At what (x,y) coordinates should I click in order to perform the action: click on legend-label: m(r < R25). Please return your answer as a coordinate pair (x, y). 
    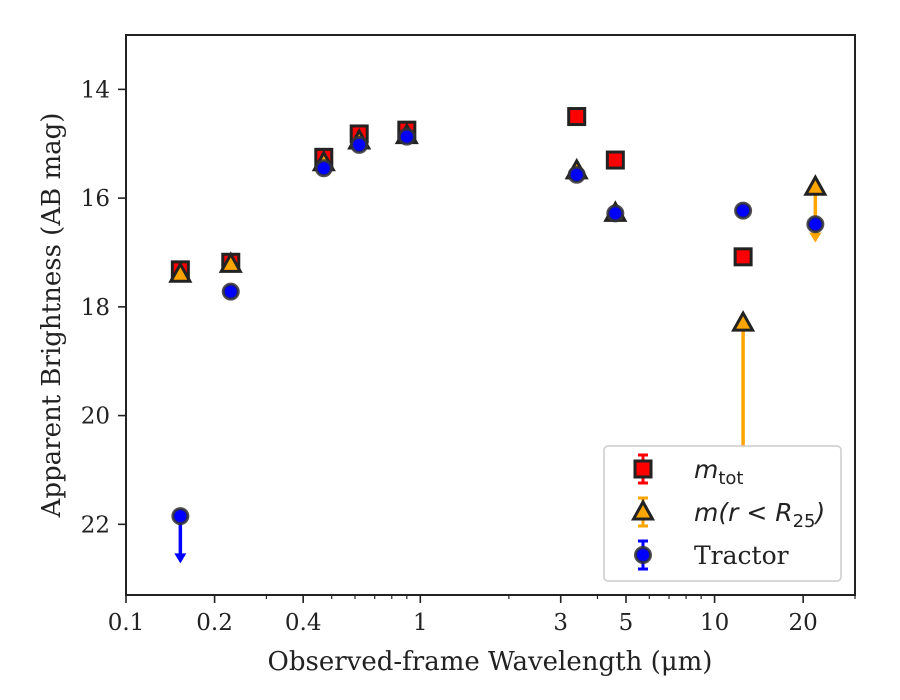
    Looking at the image, I should click on (759, 515).